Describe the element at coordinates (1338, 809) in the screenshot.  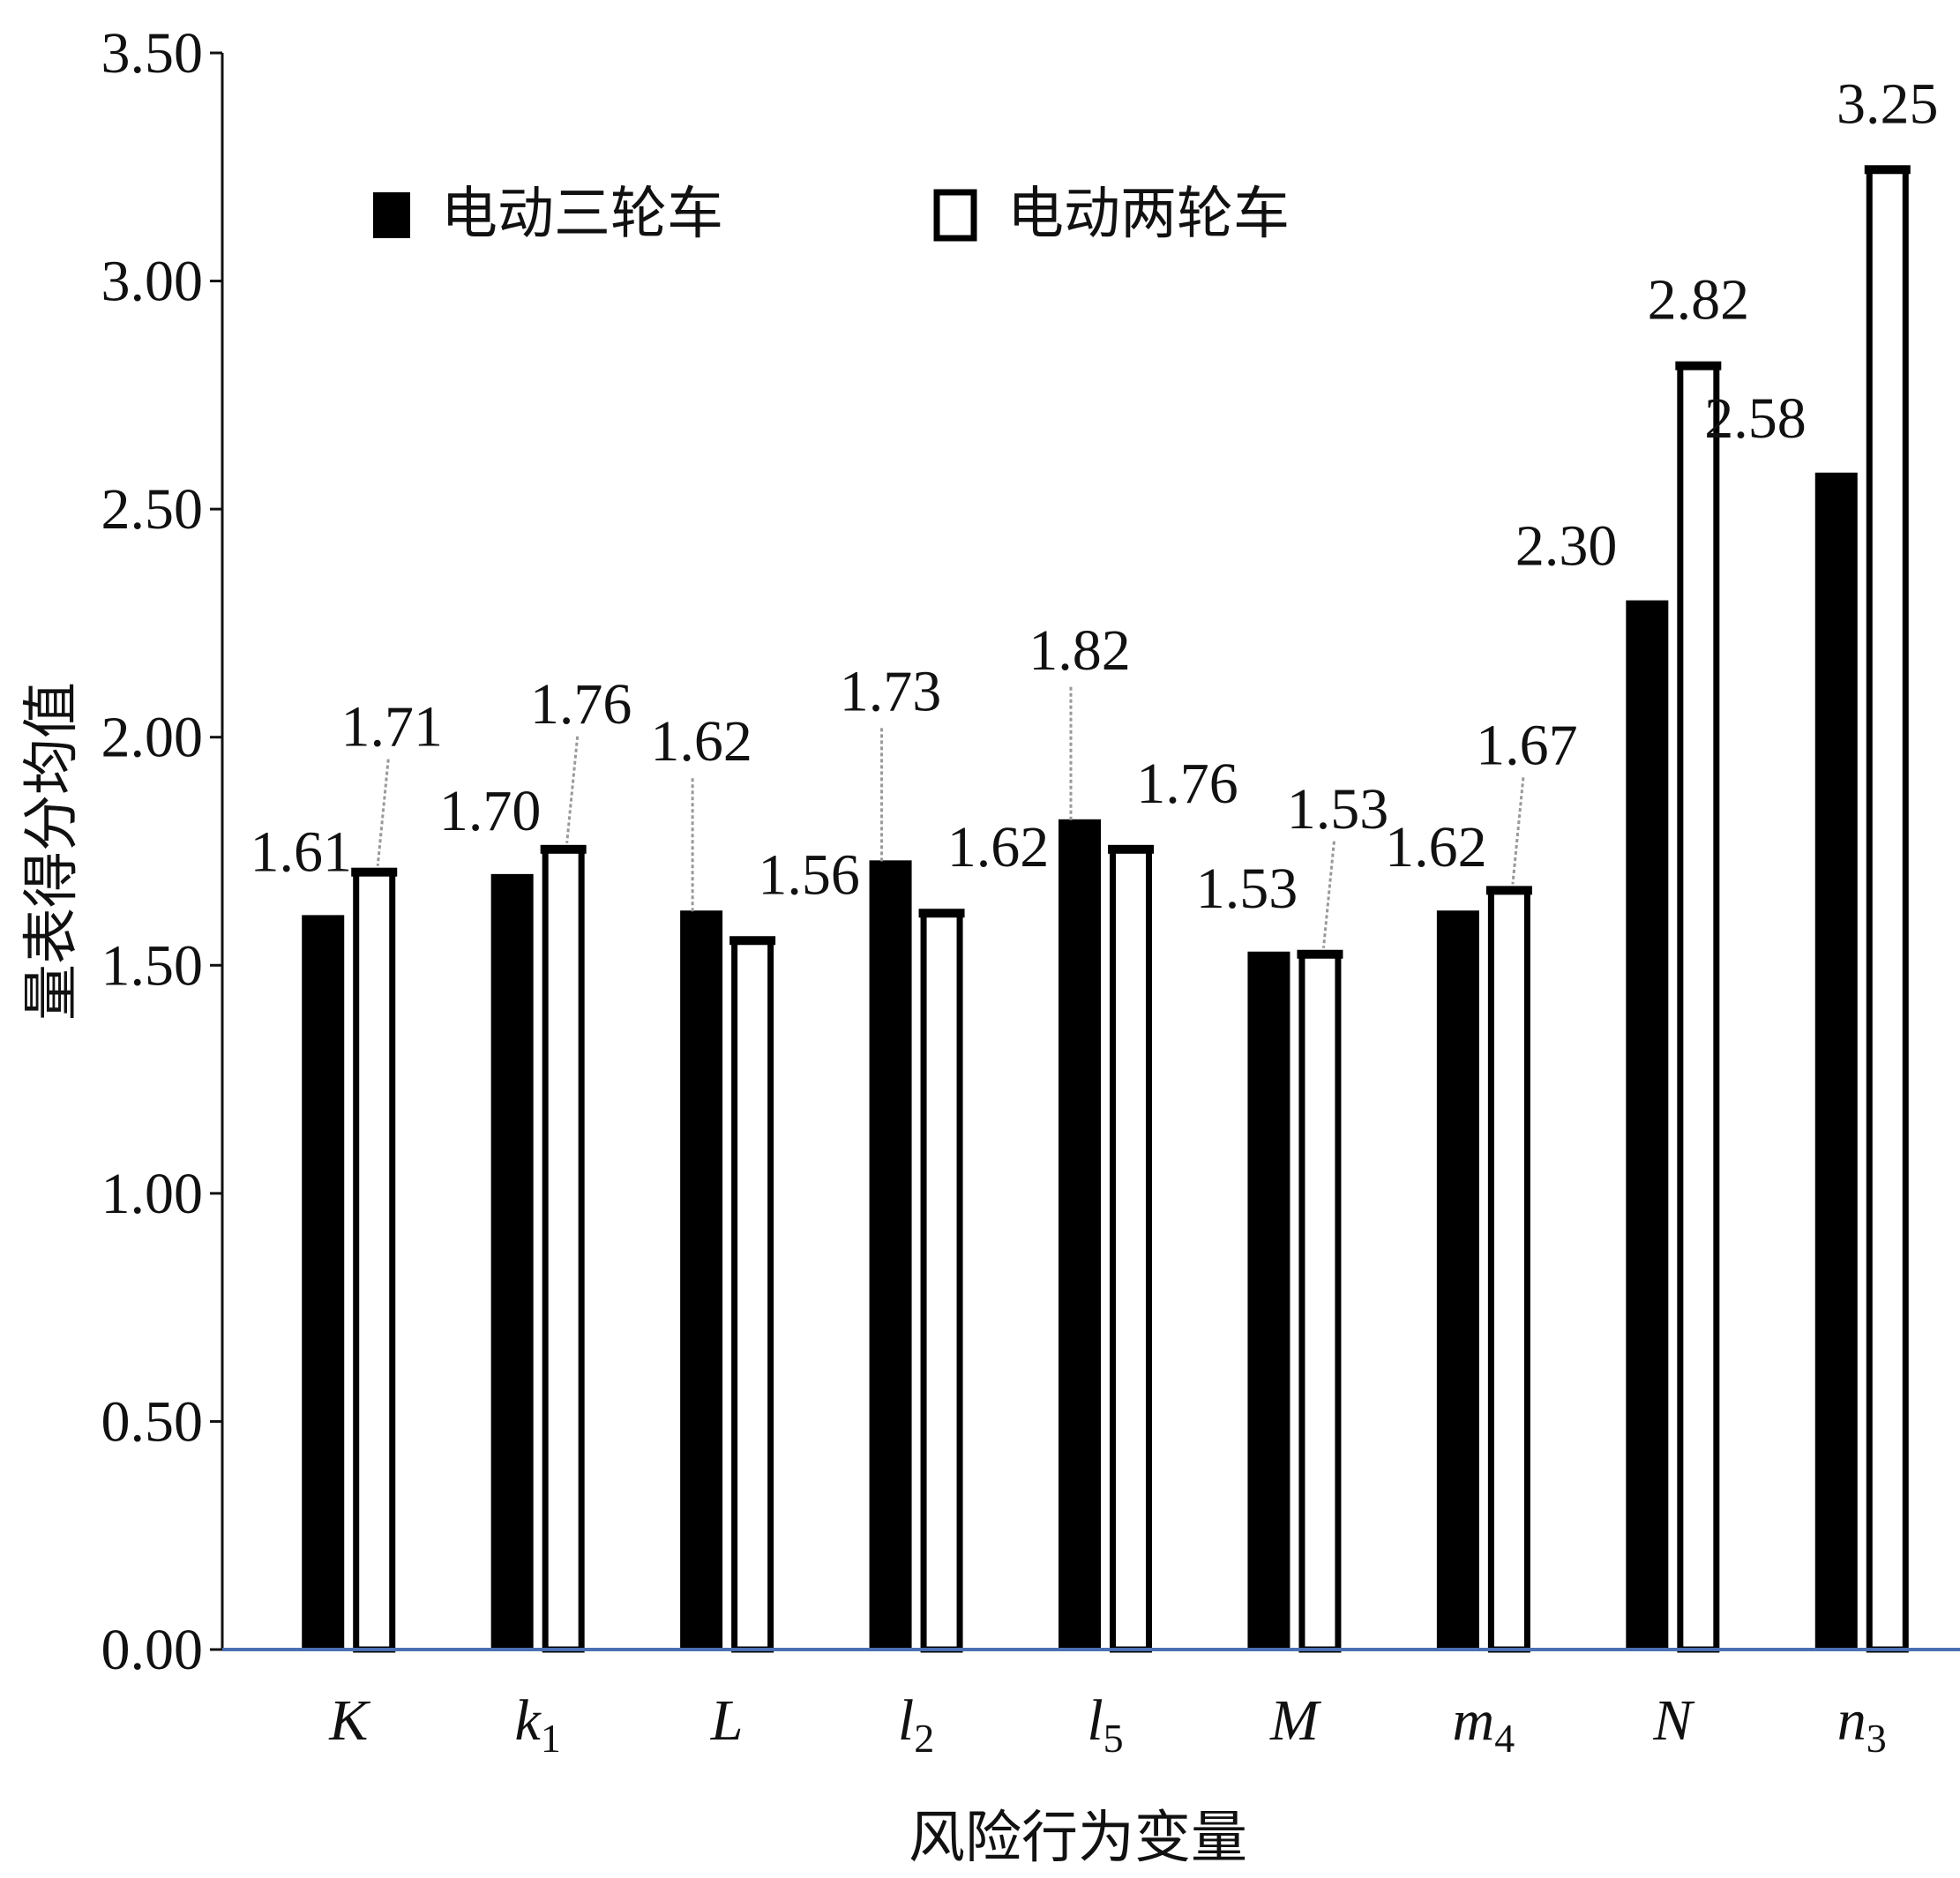
I see `value-label-series-2: 1.53` at that location.